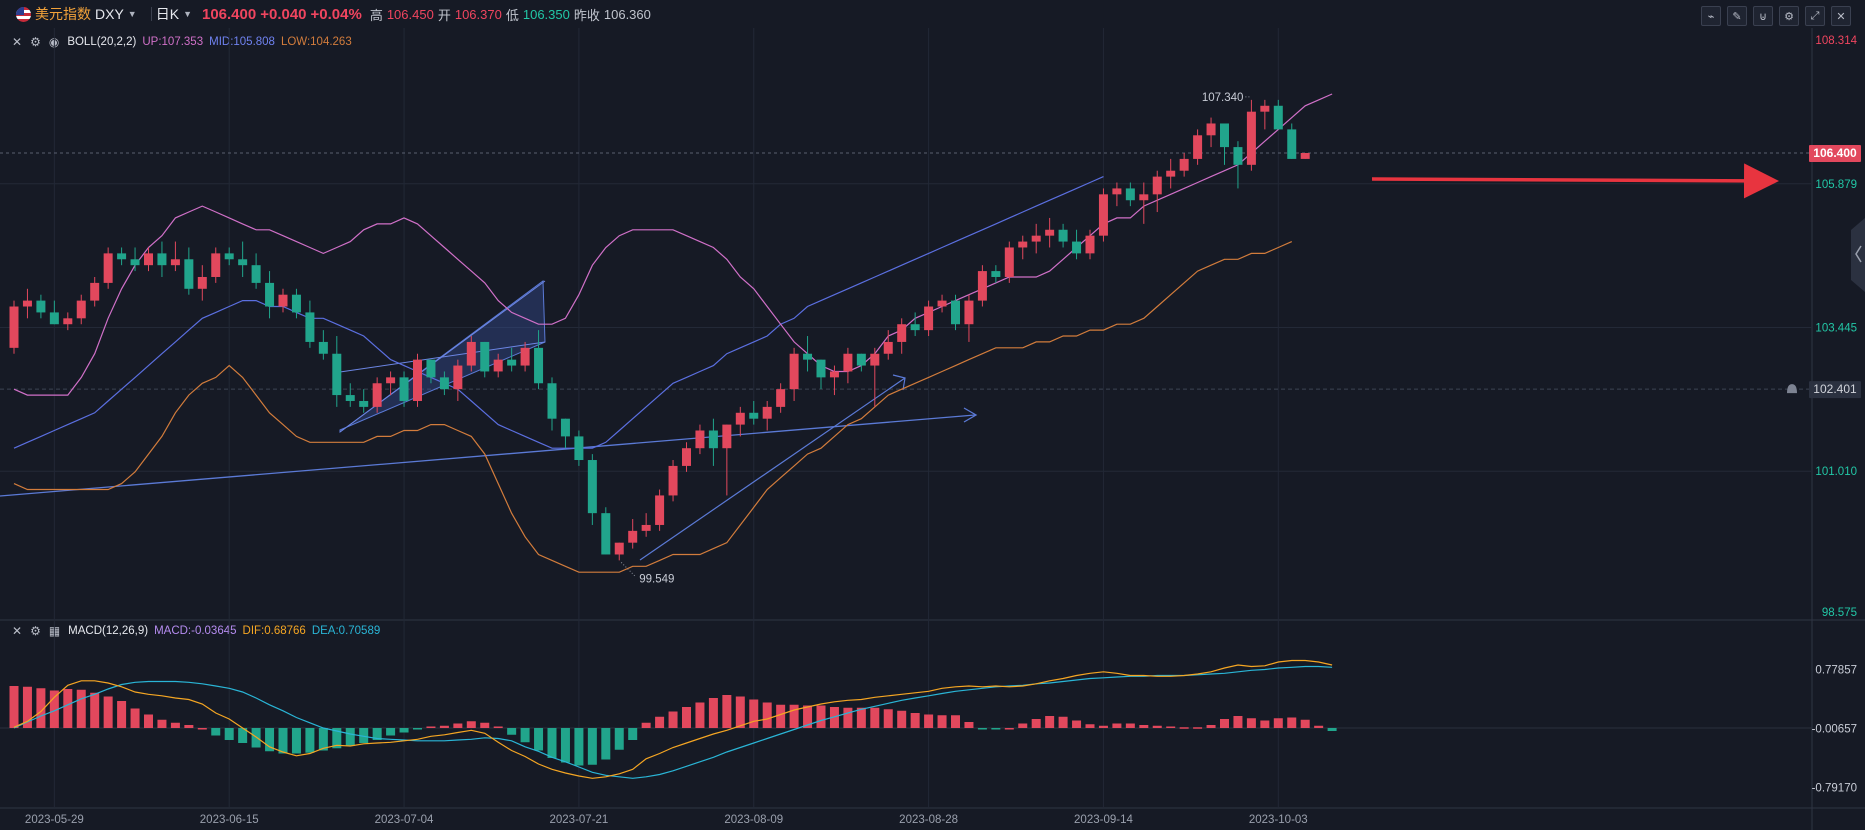 Image resolution: width=1865 pixels, height=830 pixels. What do you see at coordinates (1223, 98) in the screenshot?
I see `high-annotation: 107.340` at bounding box center [1223, 98].